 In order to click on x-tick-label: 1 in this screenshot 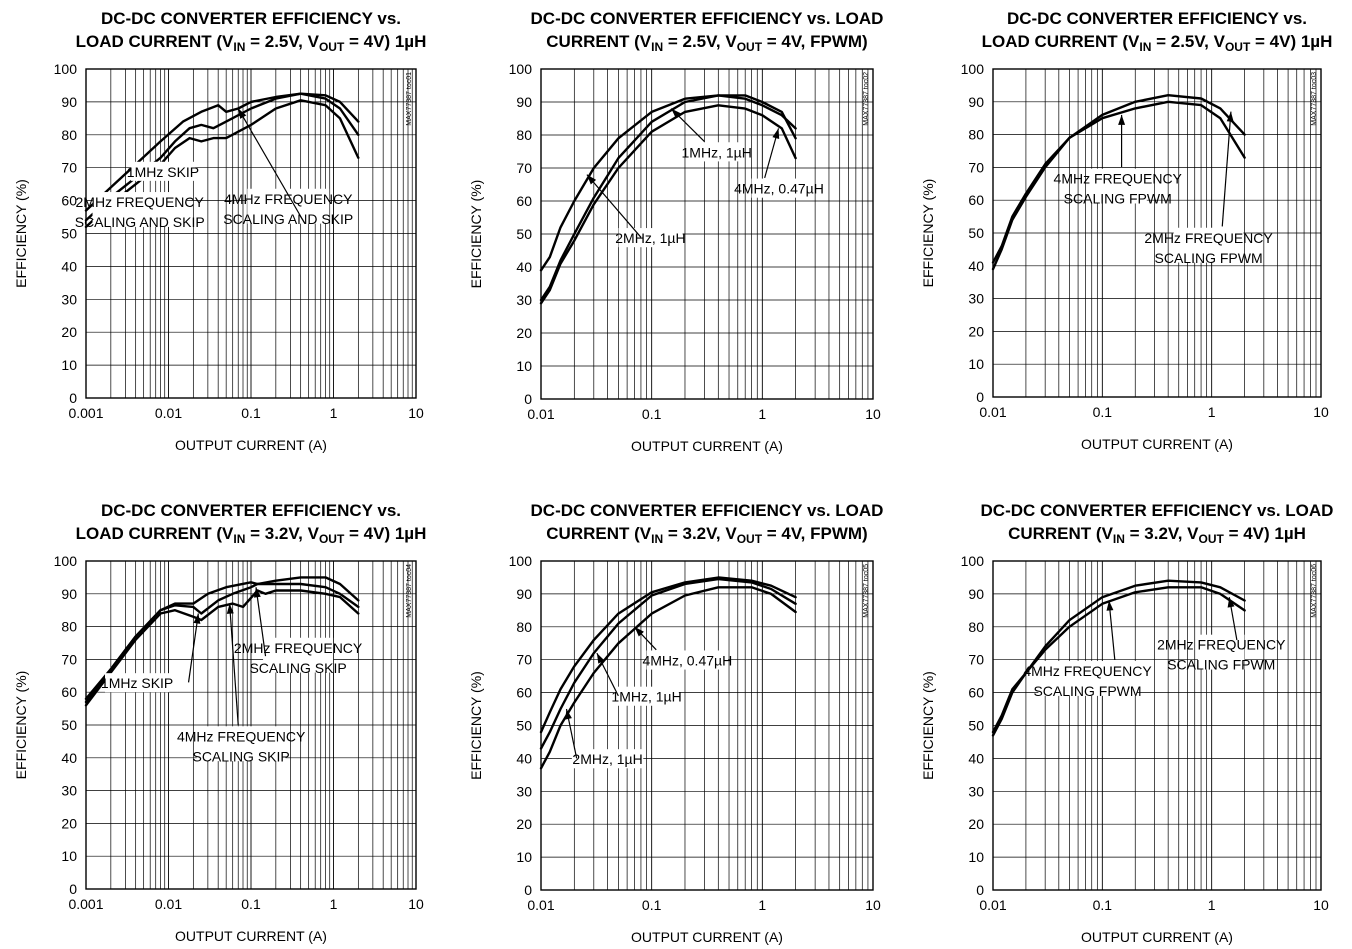, I will do `click(1212, 905)`.